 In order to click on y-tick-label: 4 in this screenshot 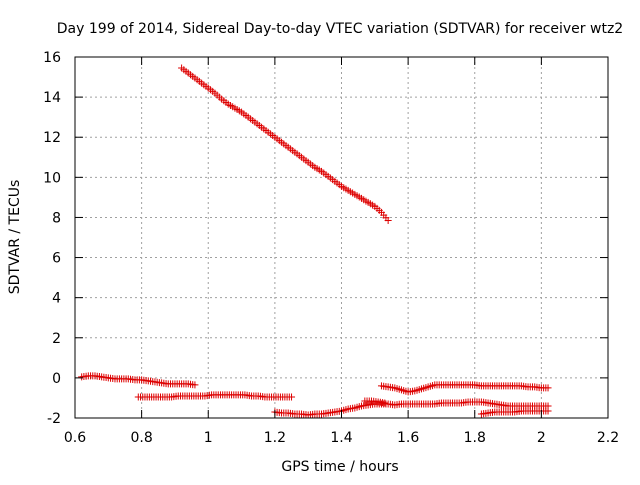, I will do `click(56, 299)`.